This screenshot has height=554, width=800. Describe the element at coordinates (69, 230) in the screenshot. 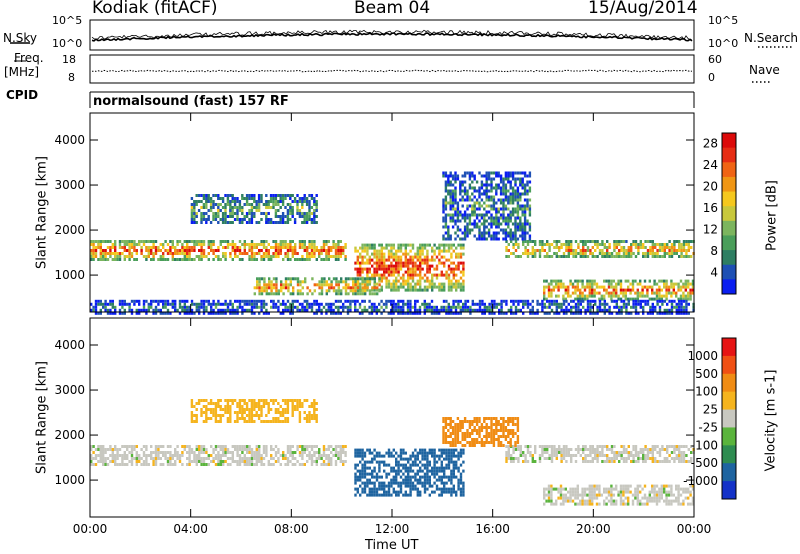

I see `power-ytick-label: 2000` at that location.